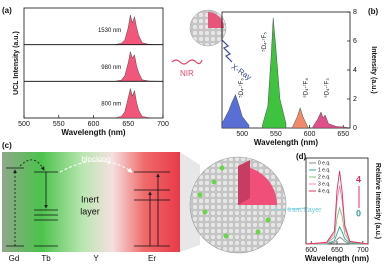 Image resolution: width=390 pixels, height=267 pixels. What do you see at coordinates (324, 170) in the screenshot?
I see `legend-label: 1 e.q.` at bounding box center [324, 170].